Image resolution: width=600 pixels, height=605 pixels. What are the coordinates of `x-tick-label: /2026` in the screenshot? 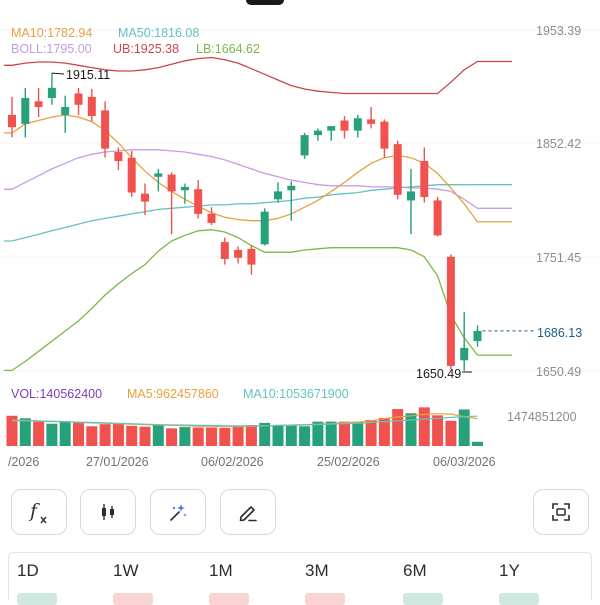 It's located at (23, 462).